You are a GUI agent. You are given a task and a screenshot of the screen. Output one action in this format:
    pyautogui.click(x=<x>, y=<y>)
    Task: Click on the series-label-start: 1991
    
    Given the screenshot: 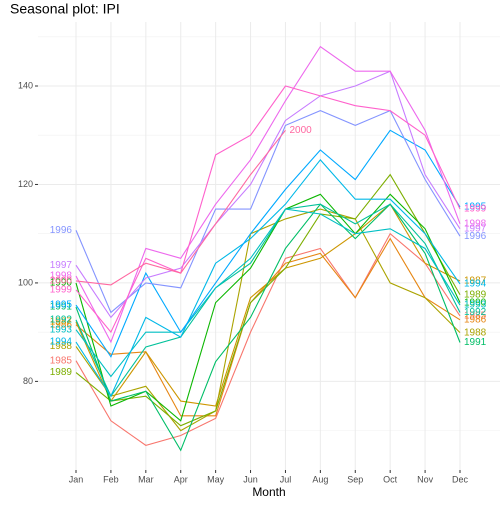 What is the action you would take?
    pyautogui.click(x=61, y=307)
    